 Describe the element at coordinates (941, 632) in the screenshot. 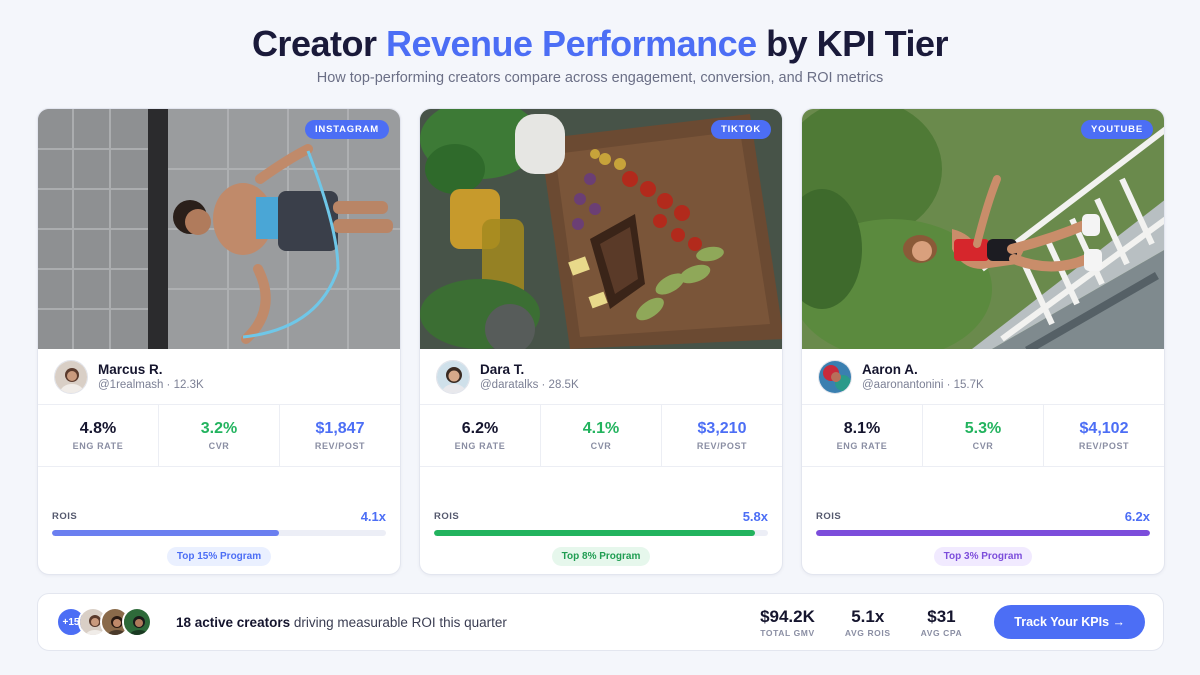

I see `summary-stat-label: AVG CPA` at that location.